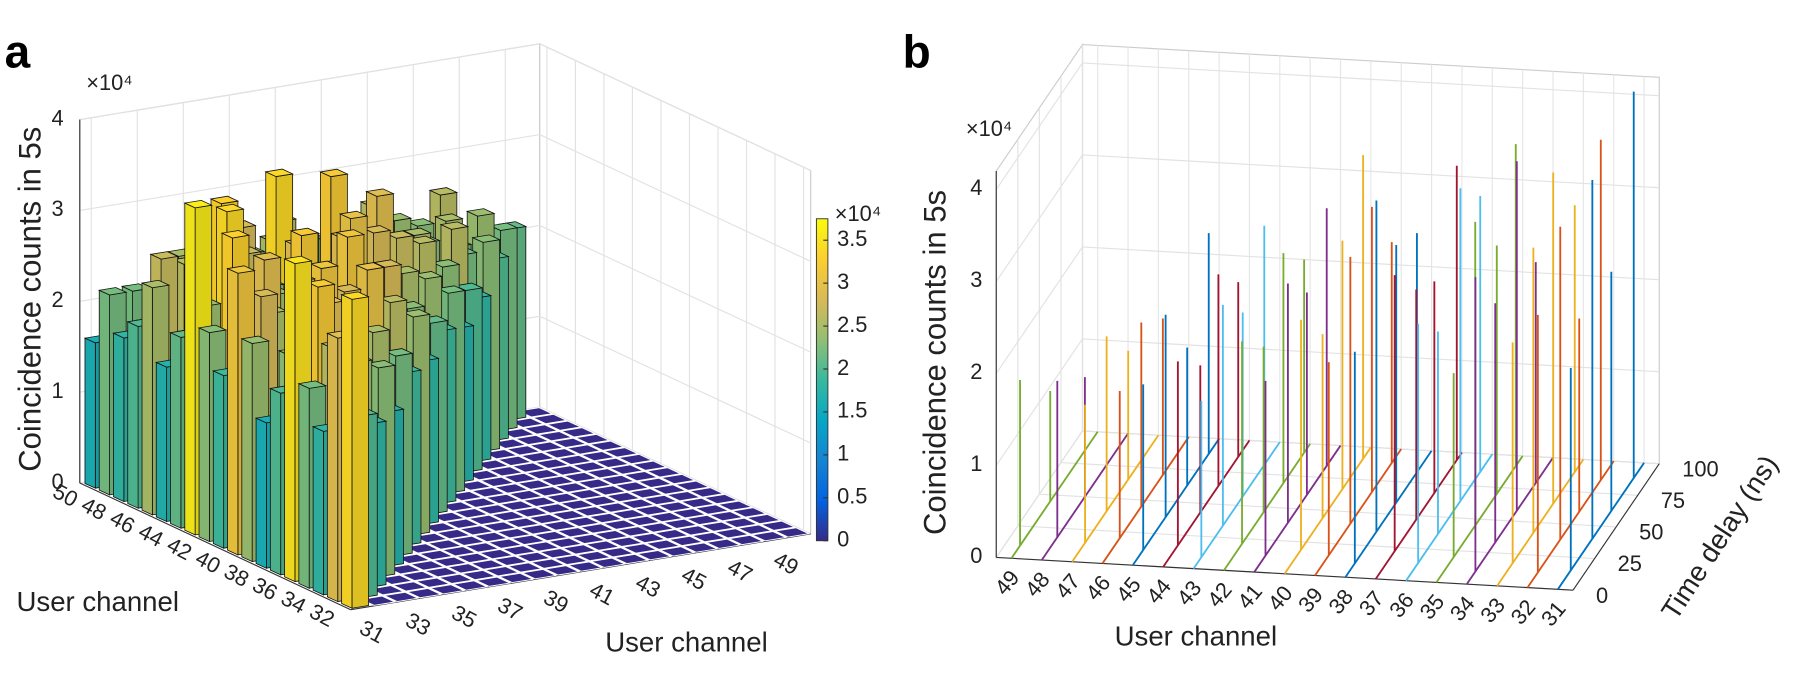 The height and width of the screenshot is (679, 1803). I want to click on z-tick-label: 3, so click(58, 208).